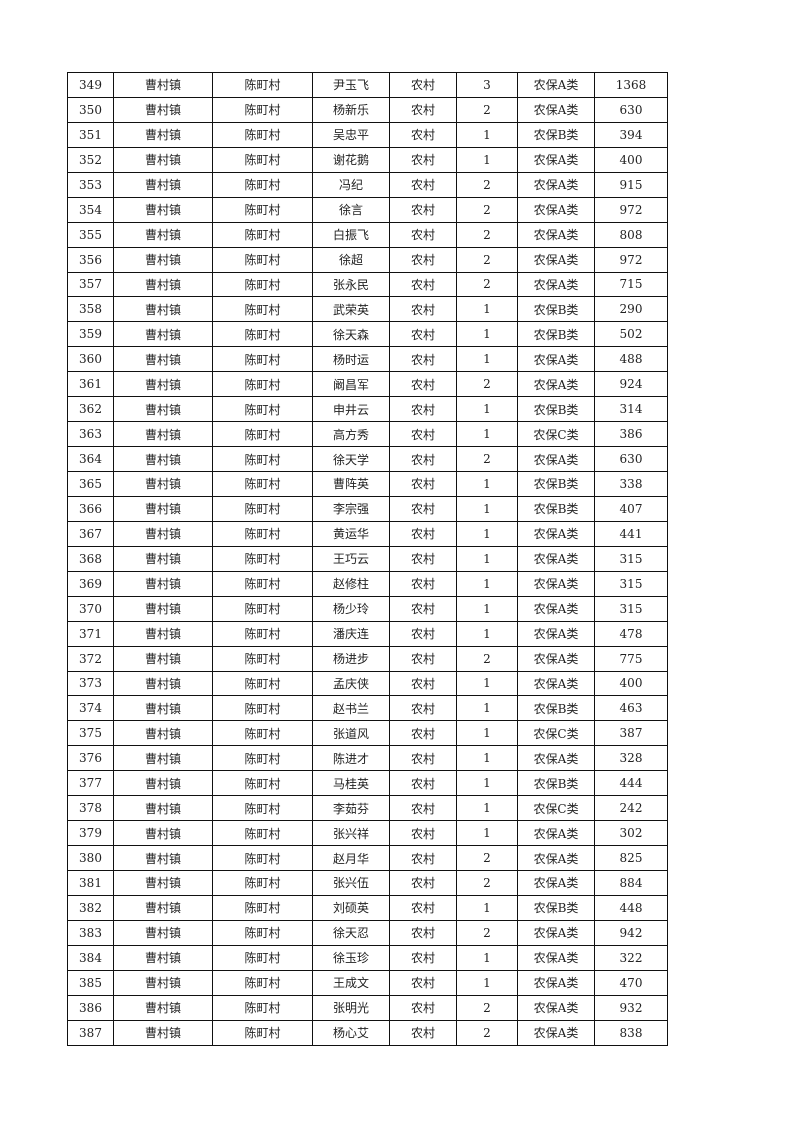  I want to click on cell-row-number: 361, so click(90, 384).